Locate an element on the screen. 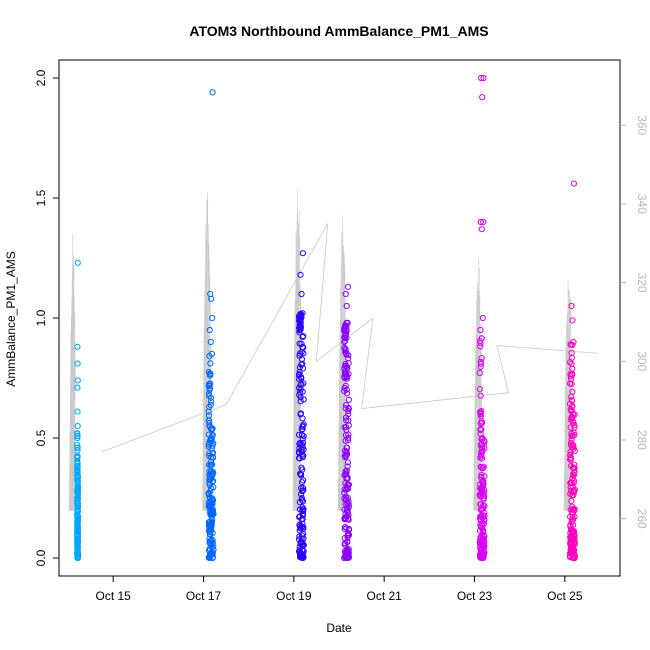 The image size is (650, 650). y2-tick-label: 340 is located at coordinates (642, 204).